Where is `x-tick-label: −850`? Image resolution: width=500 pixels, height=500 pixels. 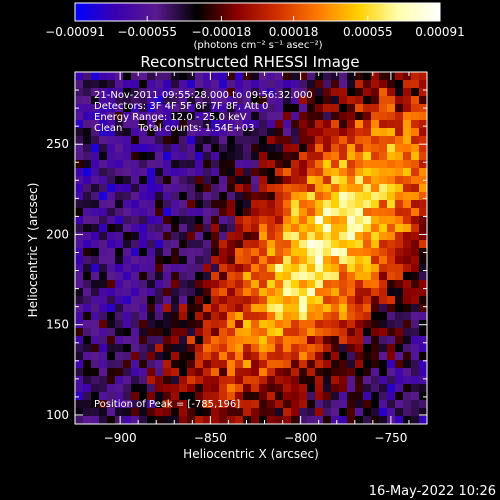 x-tick-label: −850 is located at coordinates (210, 438).